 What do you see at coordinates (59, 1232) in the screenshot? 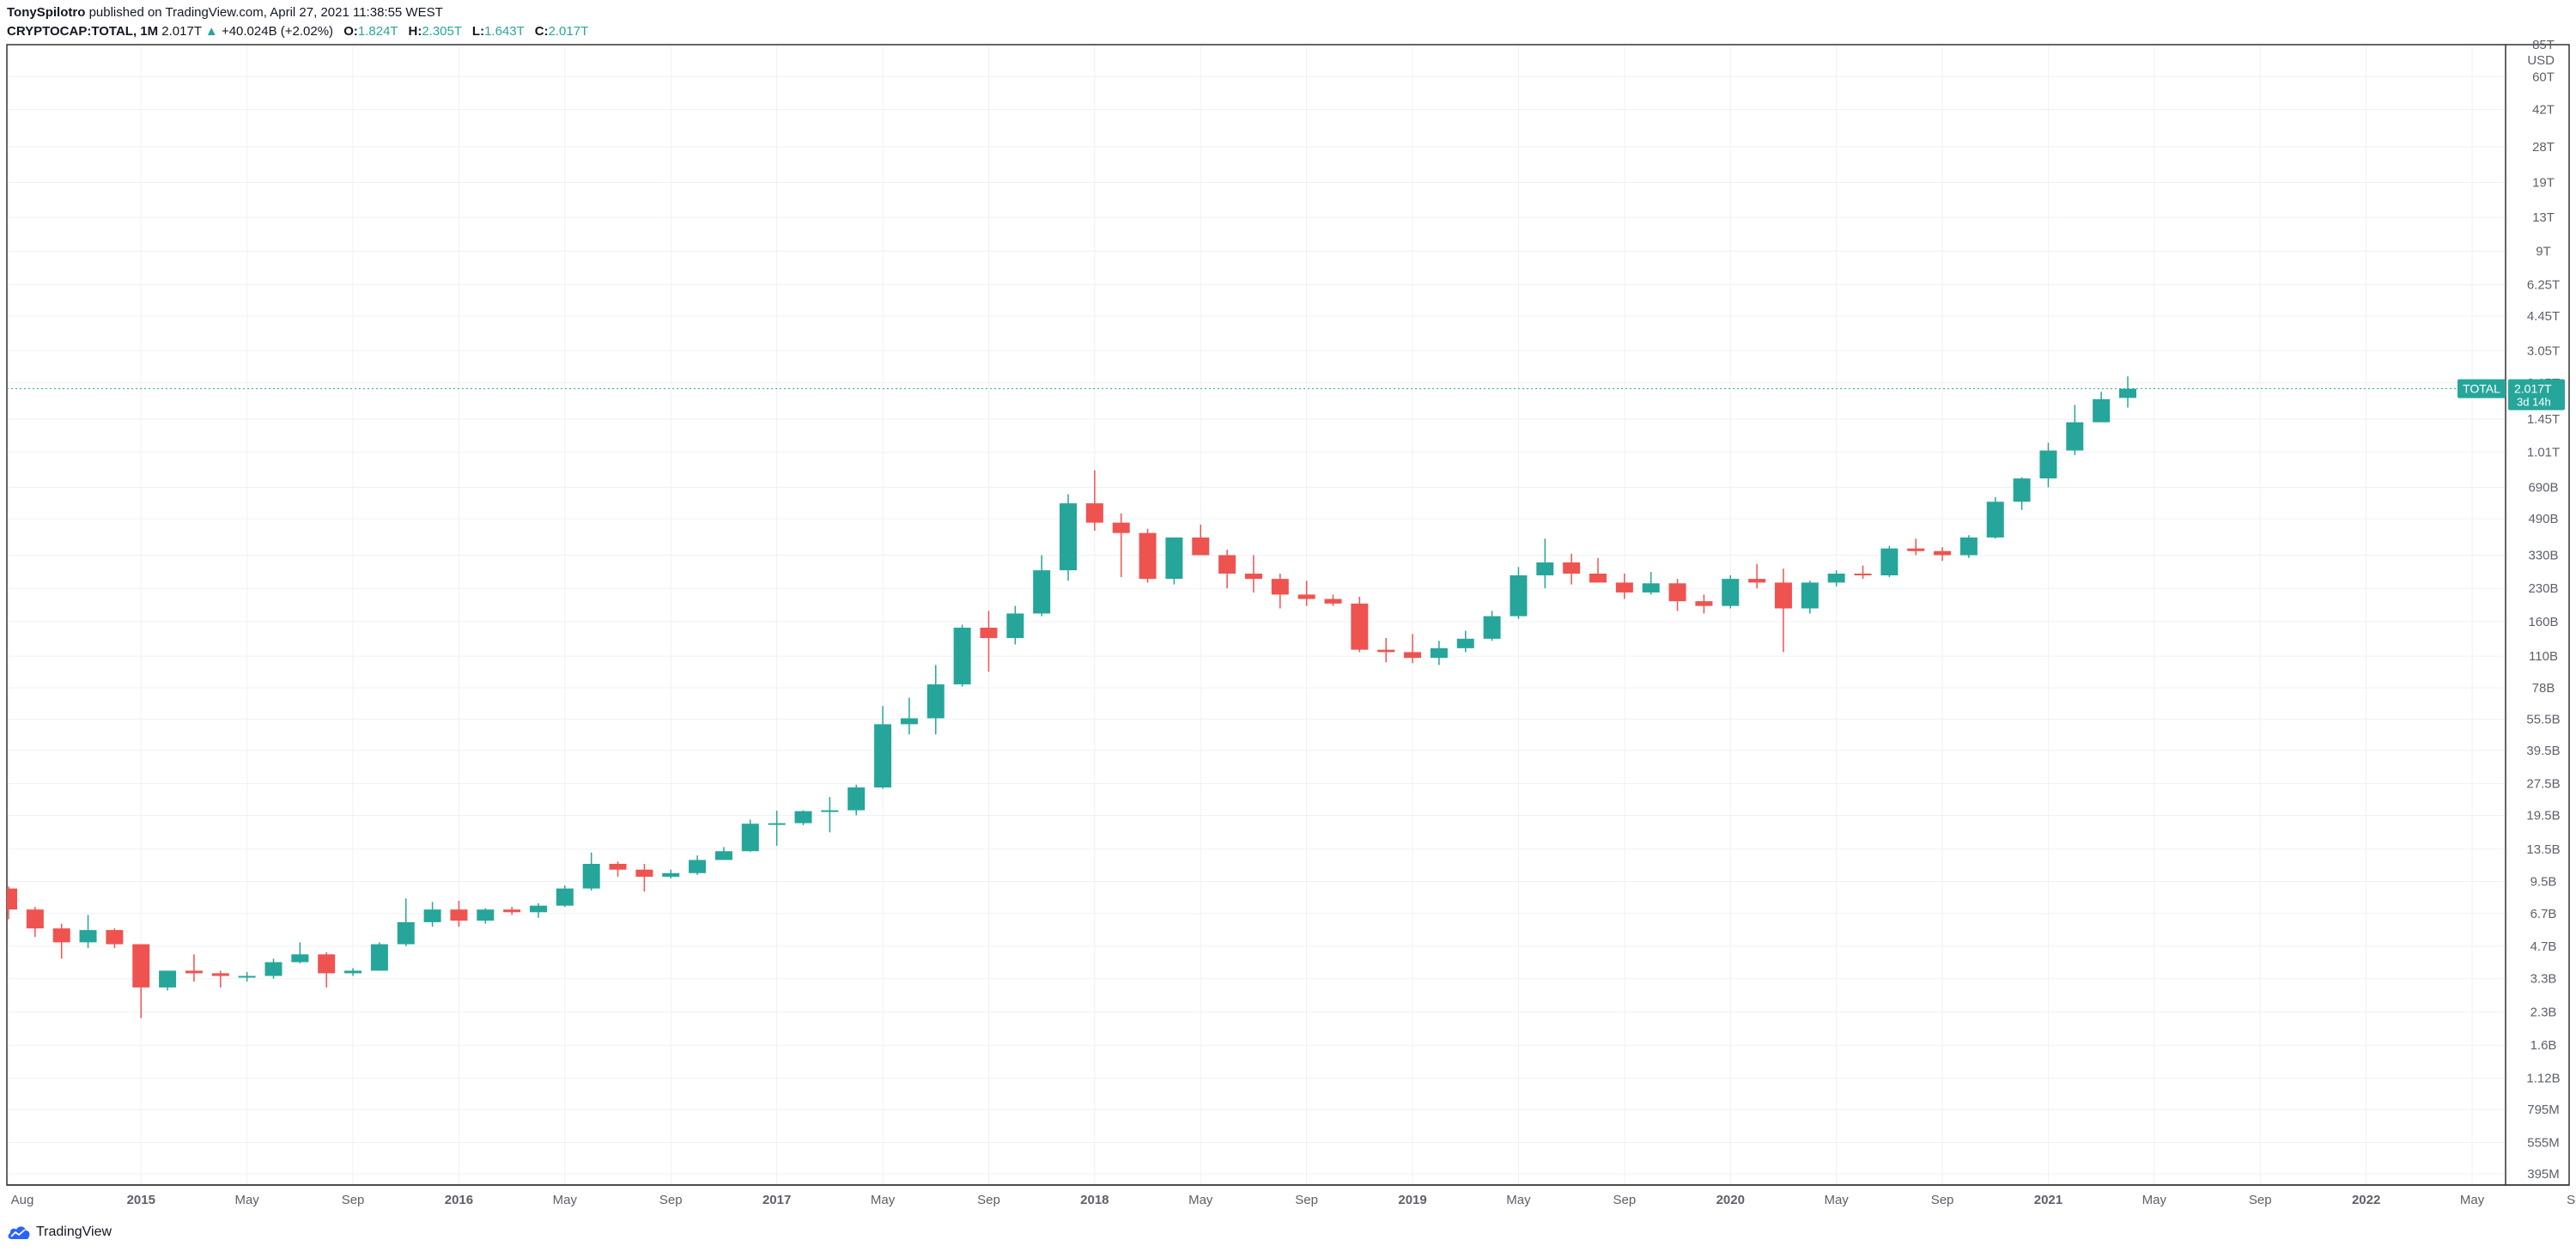
I see `tradingview-logo: TradingView` at bounding box center [59, 1232].